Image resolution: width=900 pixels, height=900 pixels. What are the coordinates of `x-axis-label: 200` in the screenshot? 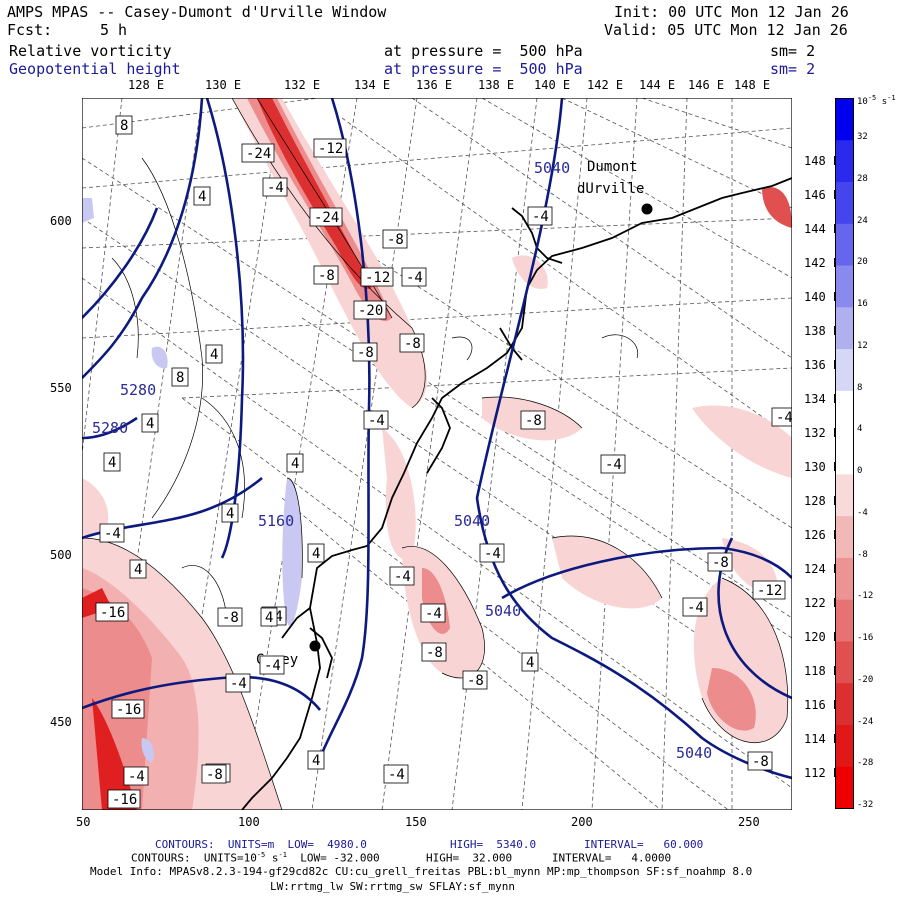 It's located at (582, 822).